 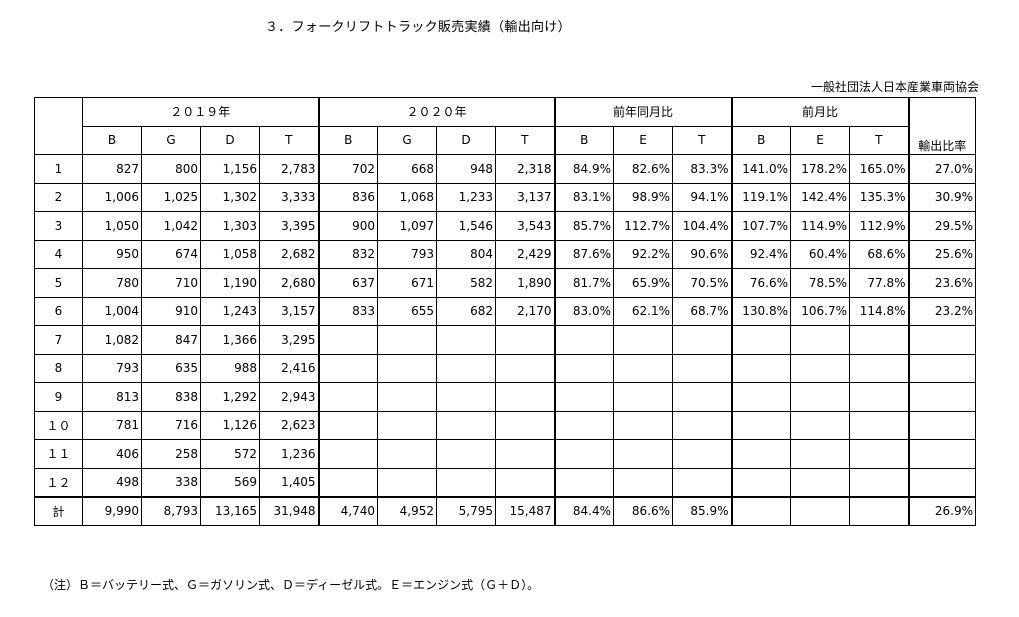 What do you see at coordinates (418, 27) in the screenshot?
I see `document-title: ３．フォークリフトトラック販売実績（輸出向け）` at bounding box center [418, 27].